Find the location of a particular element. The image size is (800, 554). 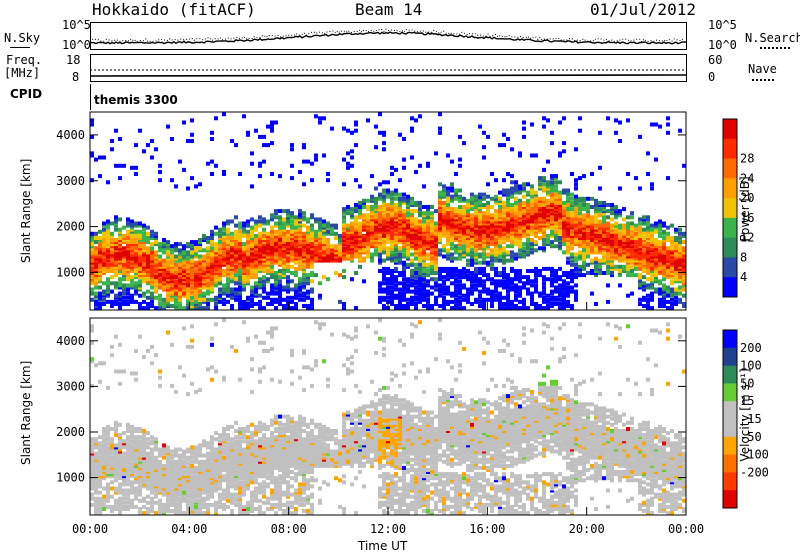

station-title: Hokkaido (fitACF) is located at coordinates (174, 9).